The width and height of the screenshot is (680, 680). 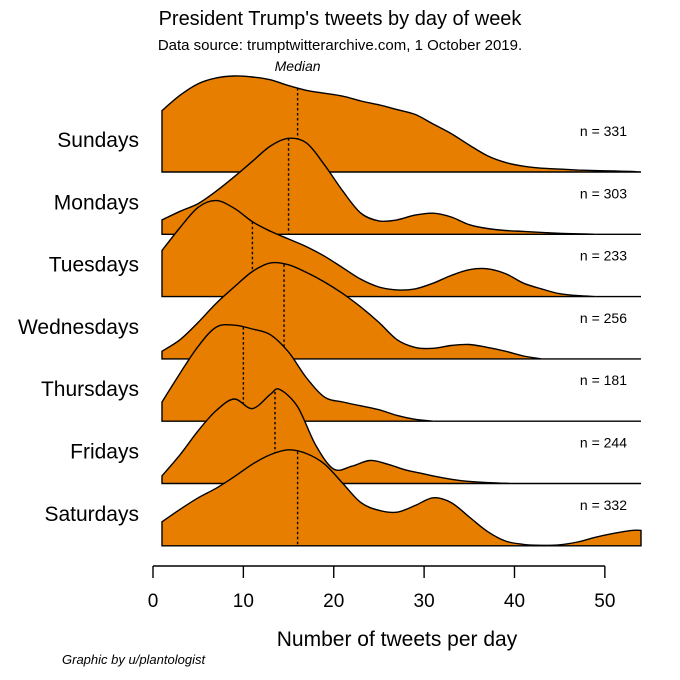 What do you see at coordinates (514, 601) in the screenshot?
I see `x-tick-label-40: 40` at bounding box center [514, 601].